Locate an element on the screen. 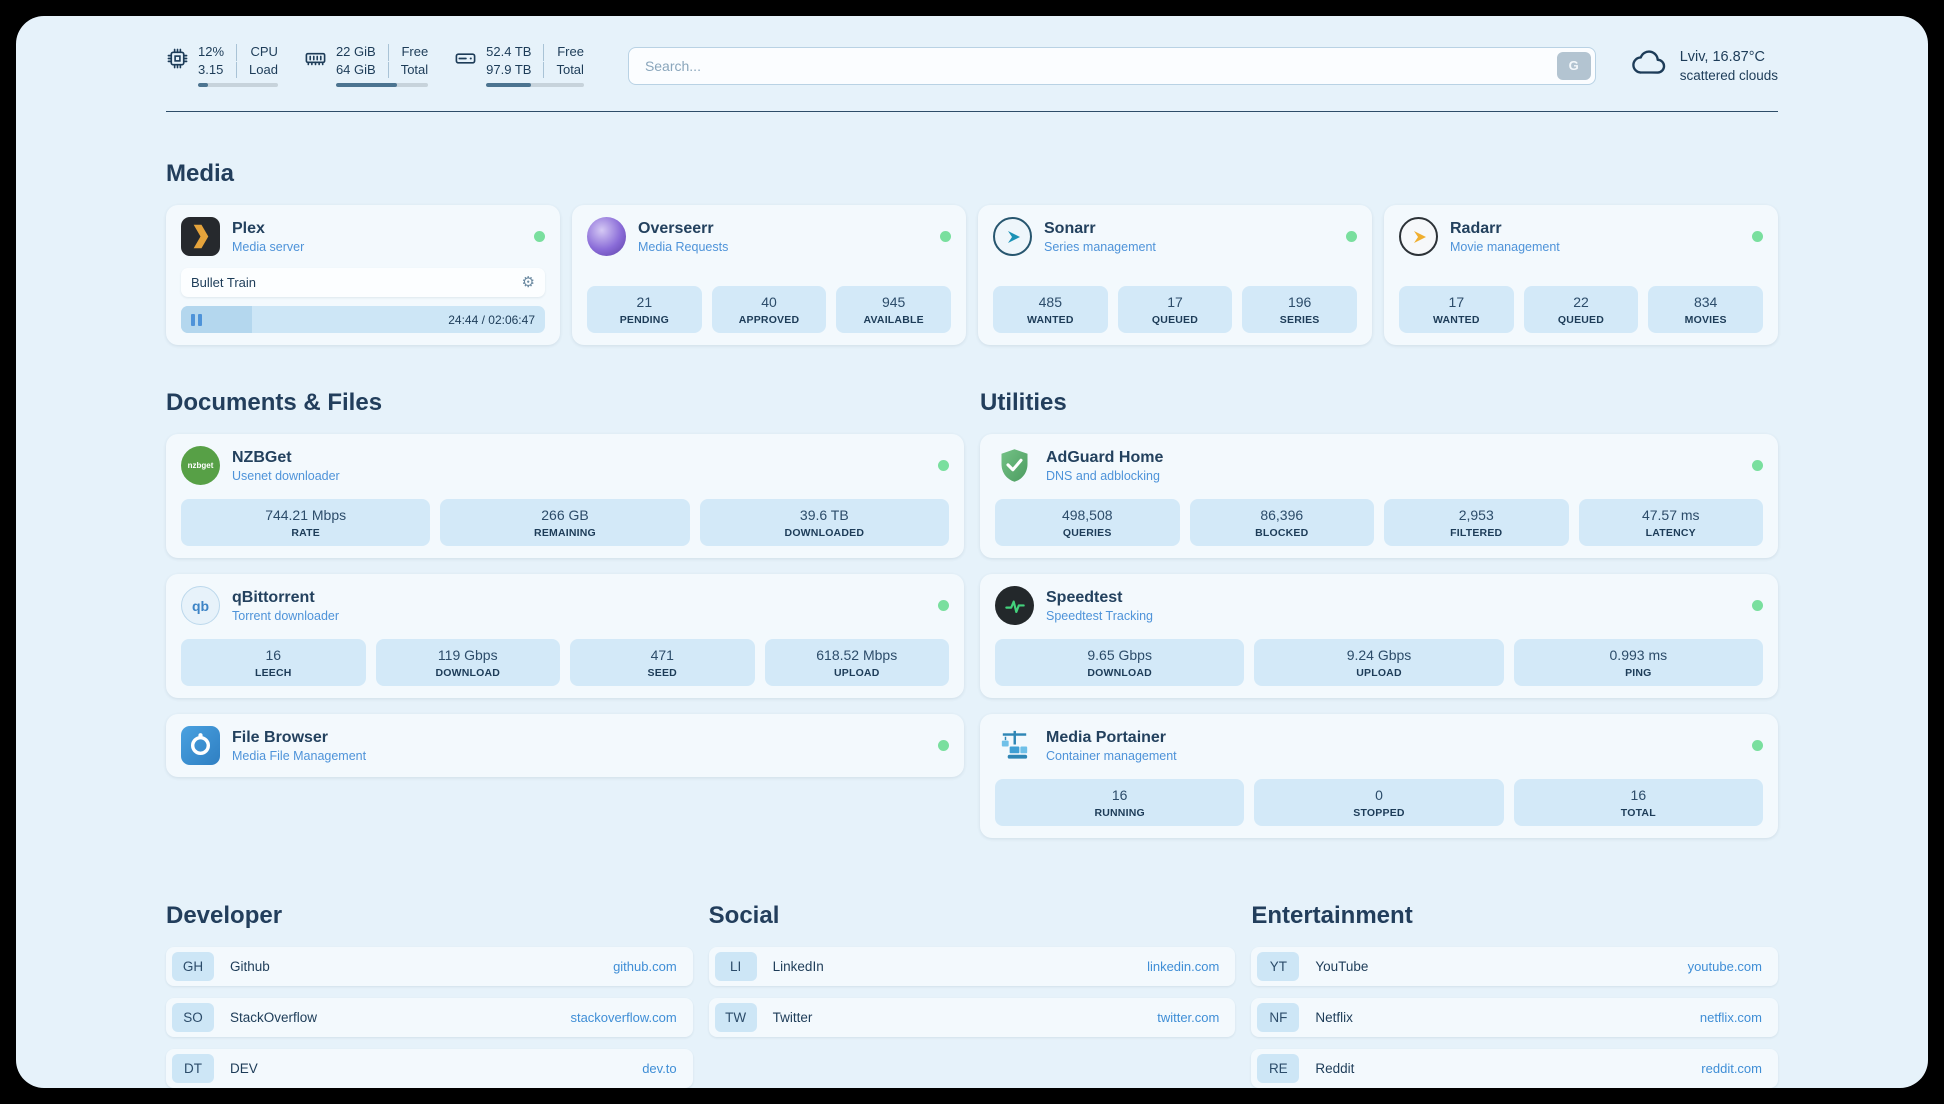 The height and width of the screenshot is (1104, 1944). app-subtitle: Series management is located at coordinates (1100, 246).